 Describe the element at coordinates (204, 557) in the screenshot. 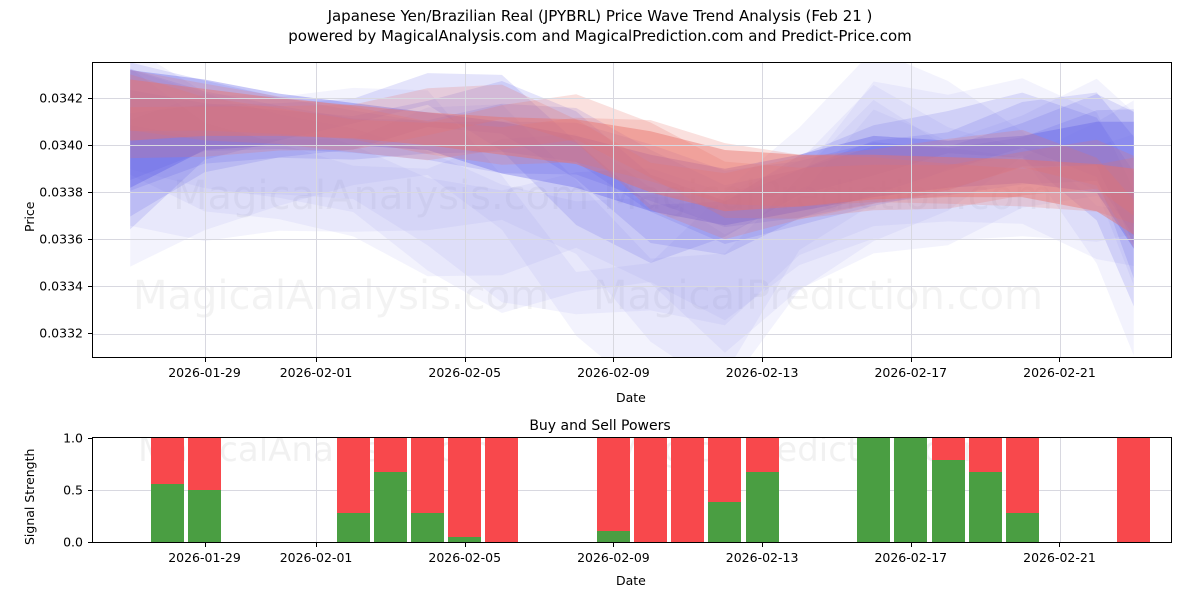

I see `signal-x-tick-label-0: 2026-01-29` at that location.